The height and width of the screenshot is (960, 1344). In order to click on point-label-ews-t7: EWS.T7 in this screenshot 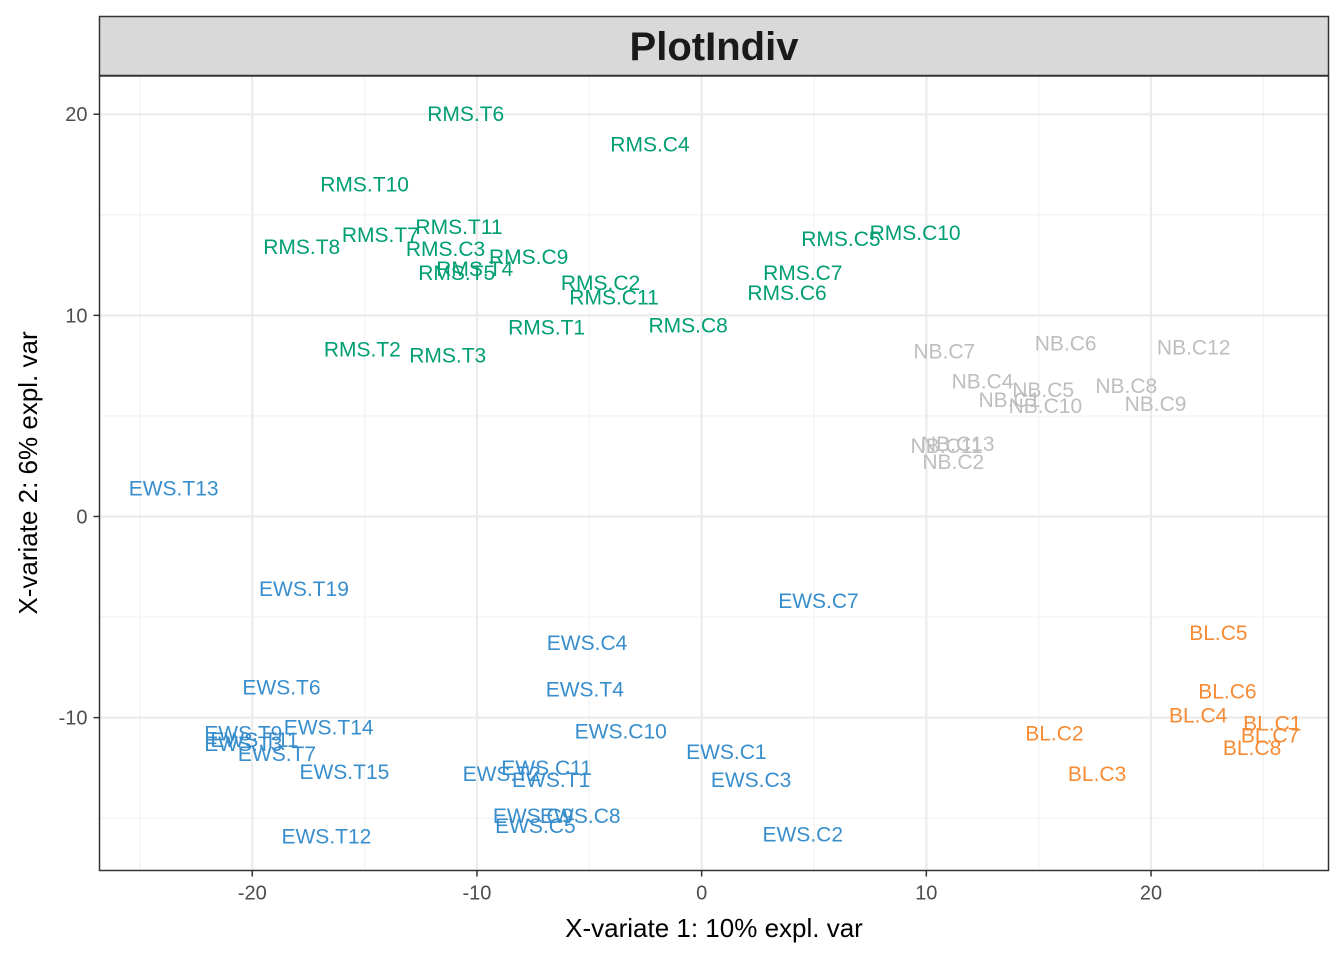, I will do `click(277, 754)`.